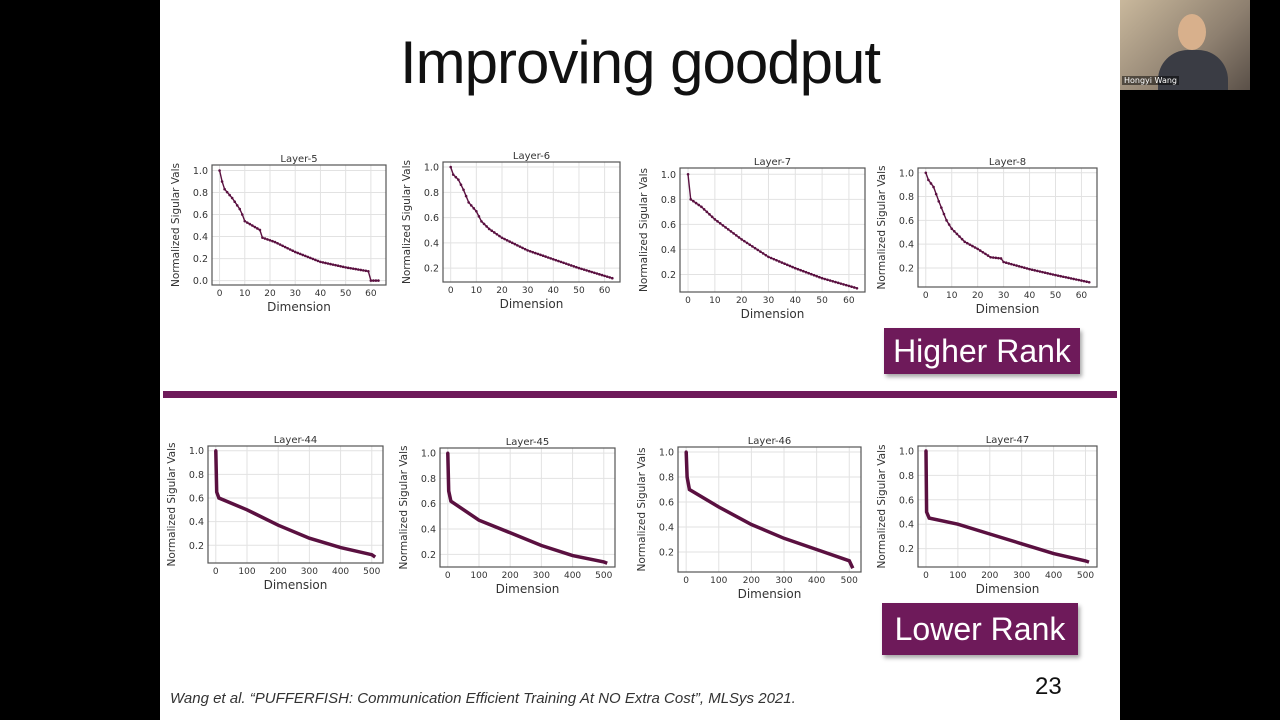 This screenshot has width=1280, height=720. Describe the element at coordinates (603, 576) in the screenshot. I see `x-tick-label: 500` at that location.